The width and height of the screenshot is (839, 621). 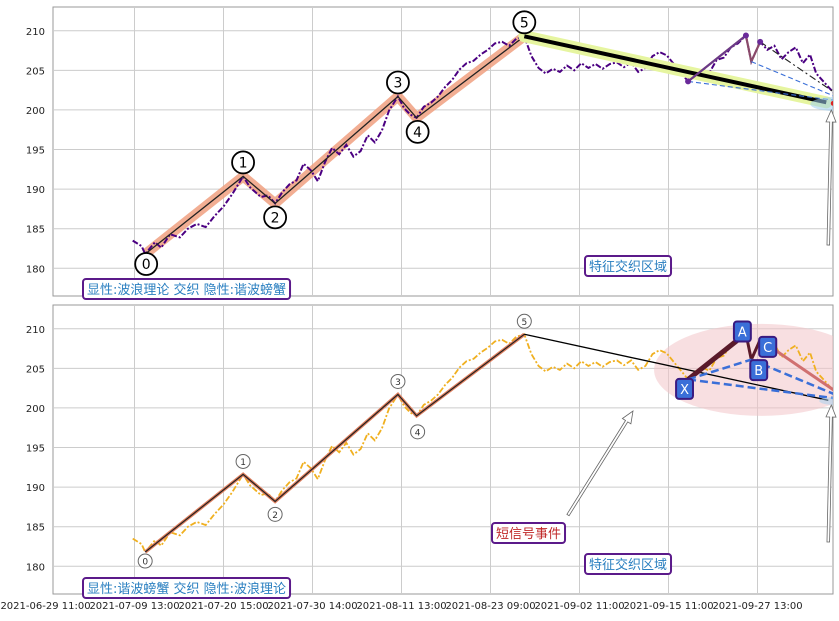 What do you see at coordinates (831, 473) in the screenshot?
I see `feature-zone-arrow` at bounding box center [831, 473].